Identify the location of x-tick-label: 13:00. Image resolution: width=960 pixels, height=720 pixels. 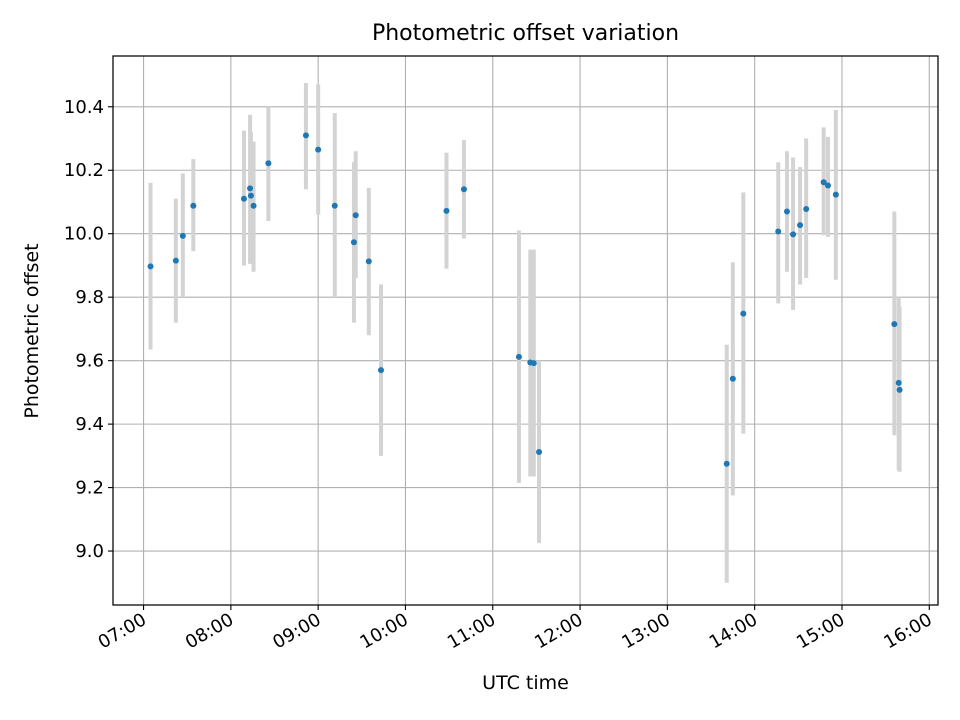
(645, 631).